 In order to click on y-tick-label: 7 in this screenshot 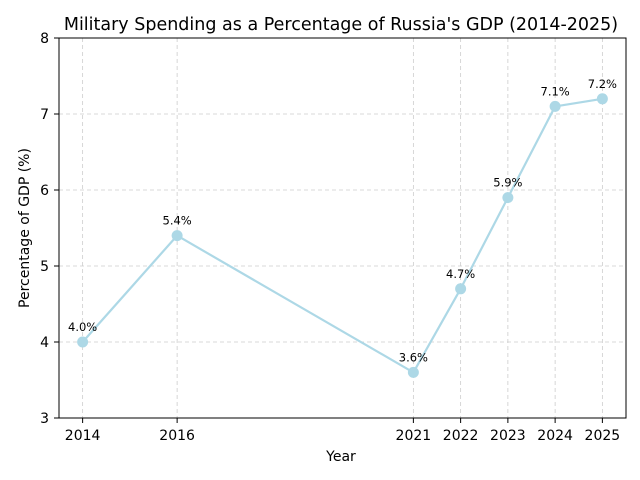, I will do `click(44, 115)`.